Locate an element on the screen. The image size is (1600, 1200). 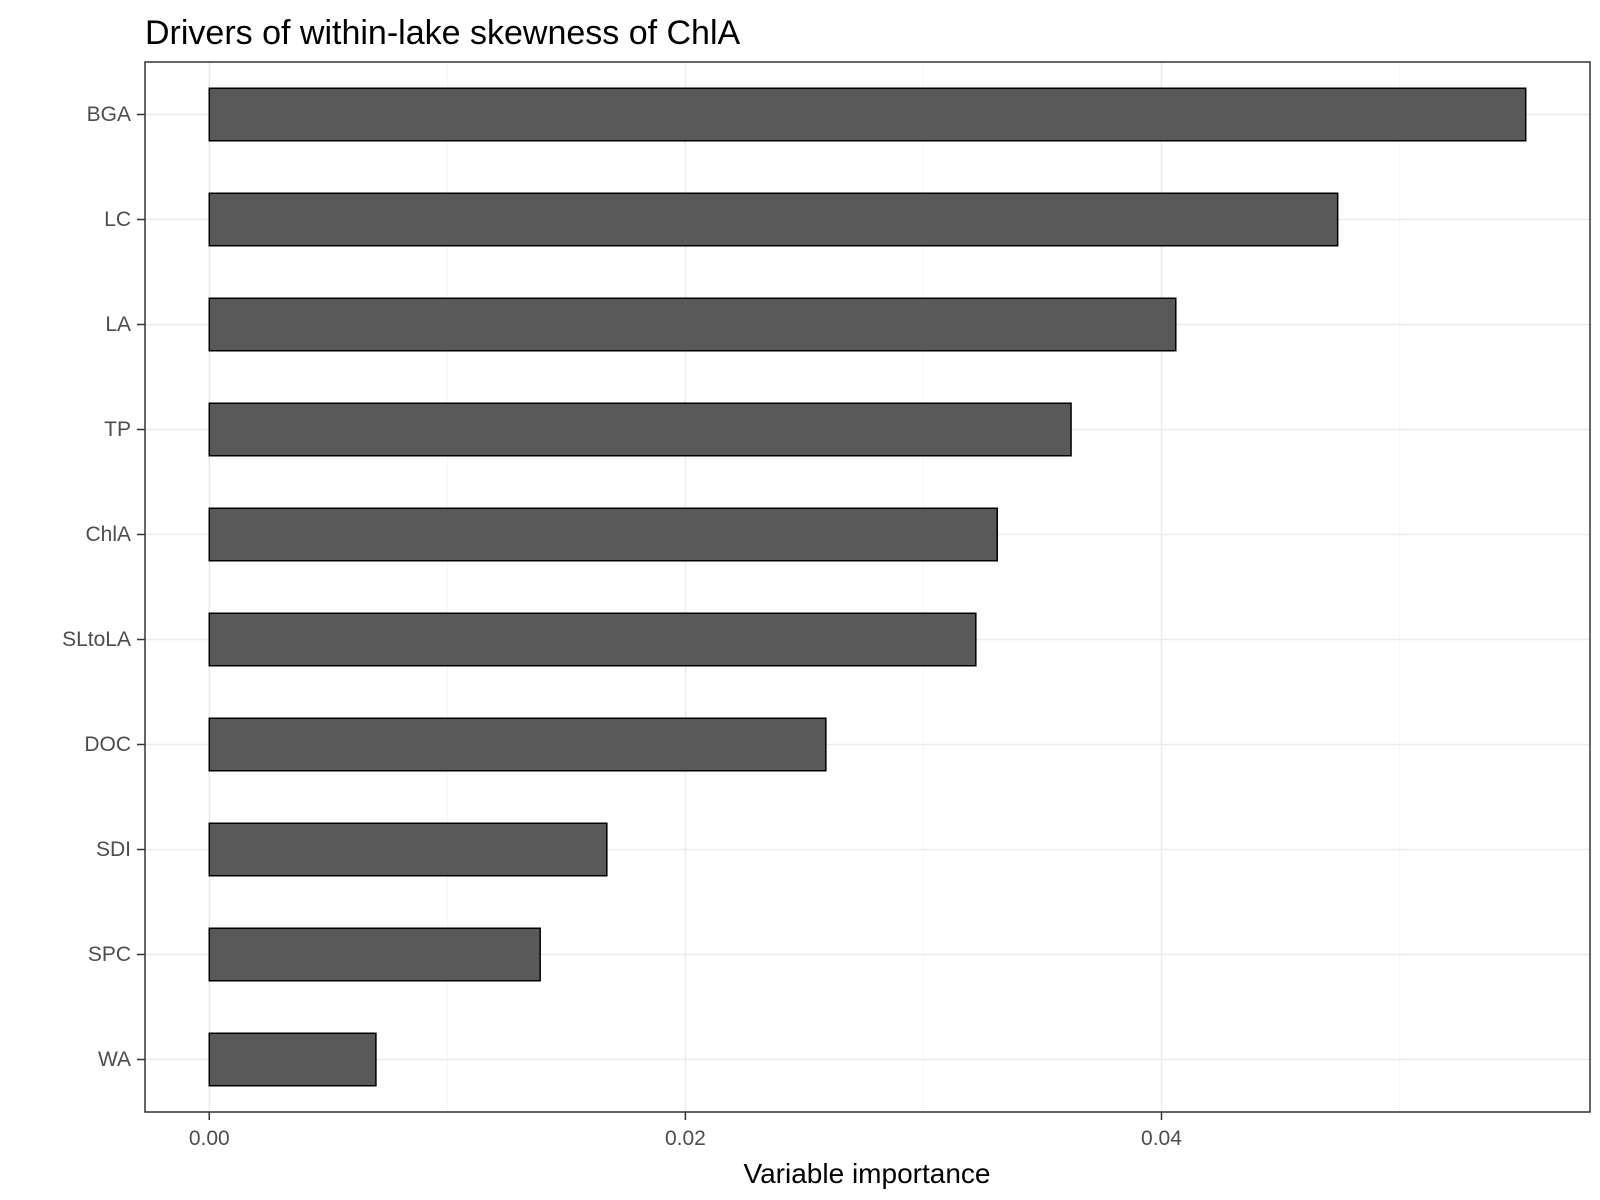
y-tick-label-bga: BGA is located at coordinates (109, 114).